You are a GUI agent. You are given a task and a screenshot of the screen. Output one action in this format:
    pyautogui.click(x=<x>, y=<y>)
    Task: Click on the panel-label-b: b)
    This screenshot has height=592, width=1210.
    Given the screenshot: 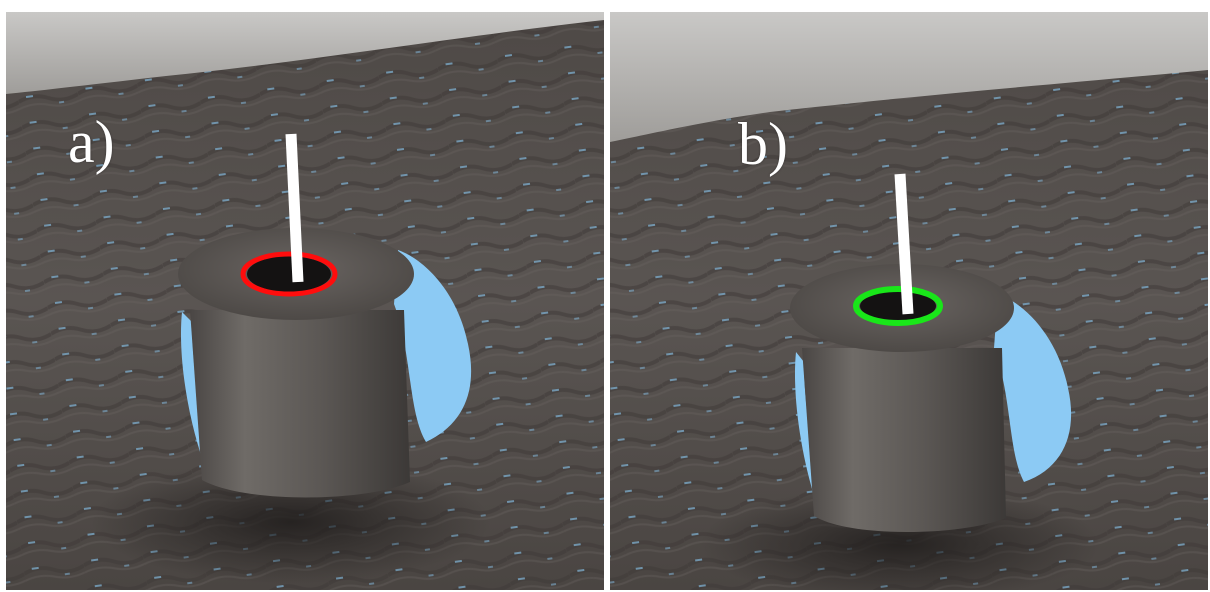 What is the action you would take?
    pyautogui.click(x=763, y=144)
    